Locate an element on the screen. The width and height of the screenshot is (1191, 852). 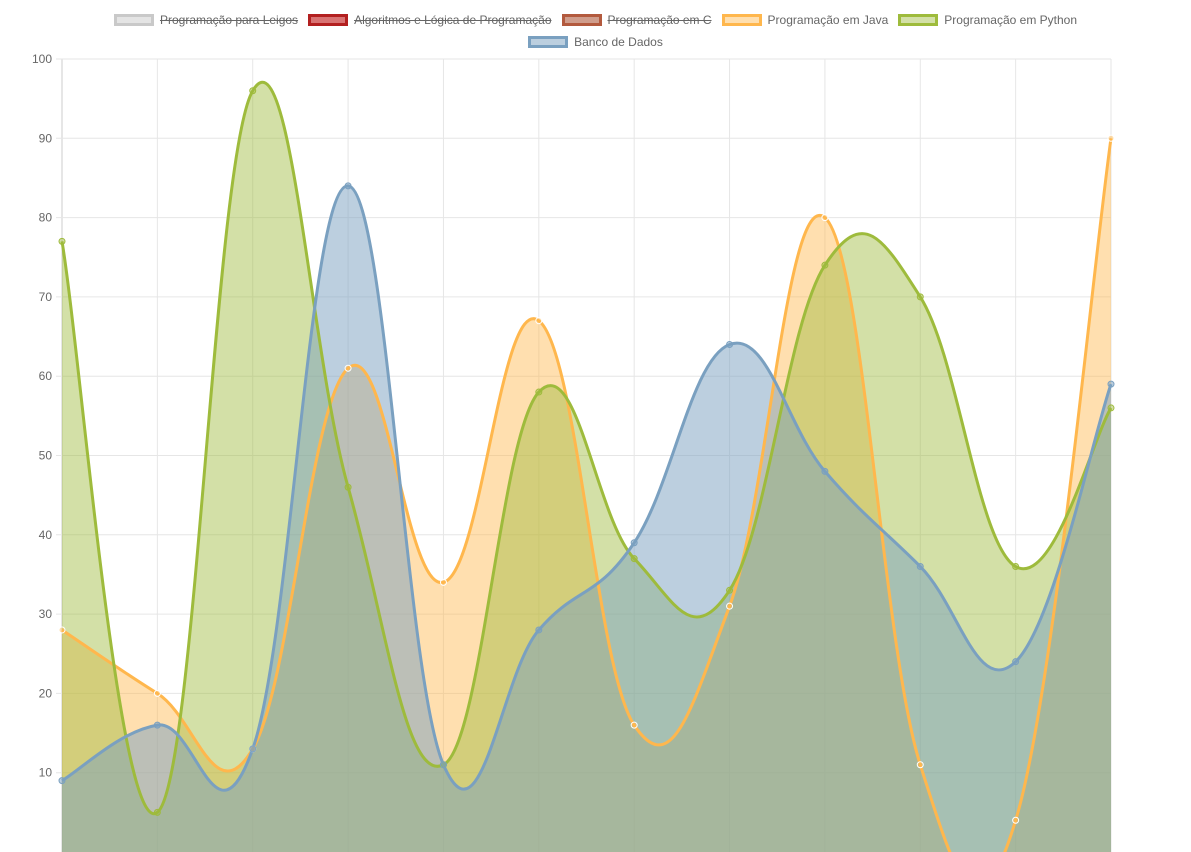
legend-label: Algoritmos e Lógica de Programação is located at coordinates (453, 19).